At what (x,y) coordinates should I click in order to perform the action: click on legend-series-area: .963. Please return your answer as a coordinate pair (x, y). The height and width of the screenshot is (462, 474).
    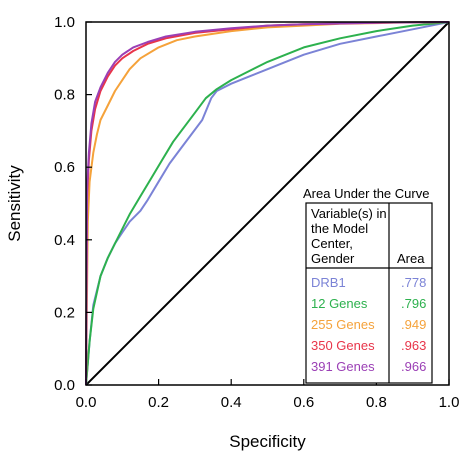
    Looking at the image, I should click on (413, 345).